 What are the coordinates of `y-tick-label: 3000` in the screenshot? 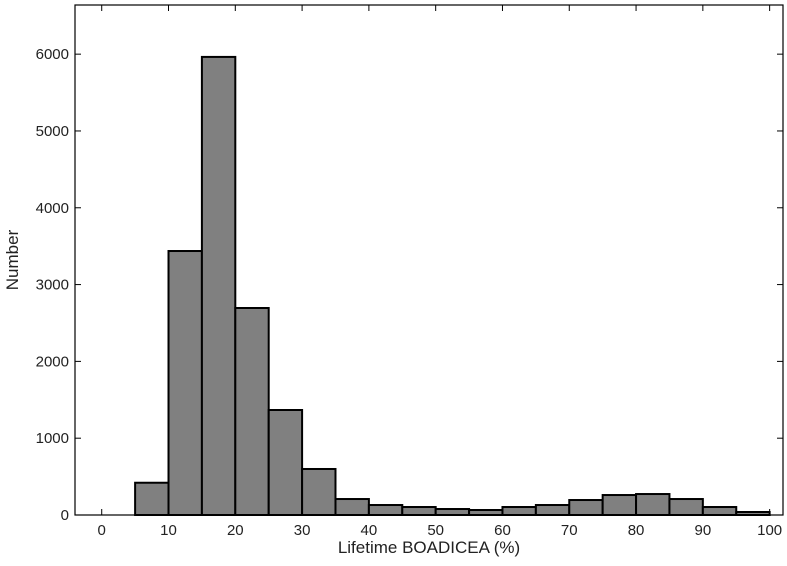 It's located at (52, 285).